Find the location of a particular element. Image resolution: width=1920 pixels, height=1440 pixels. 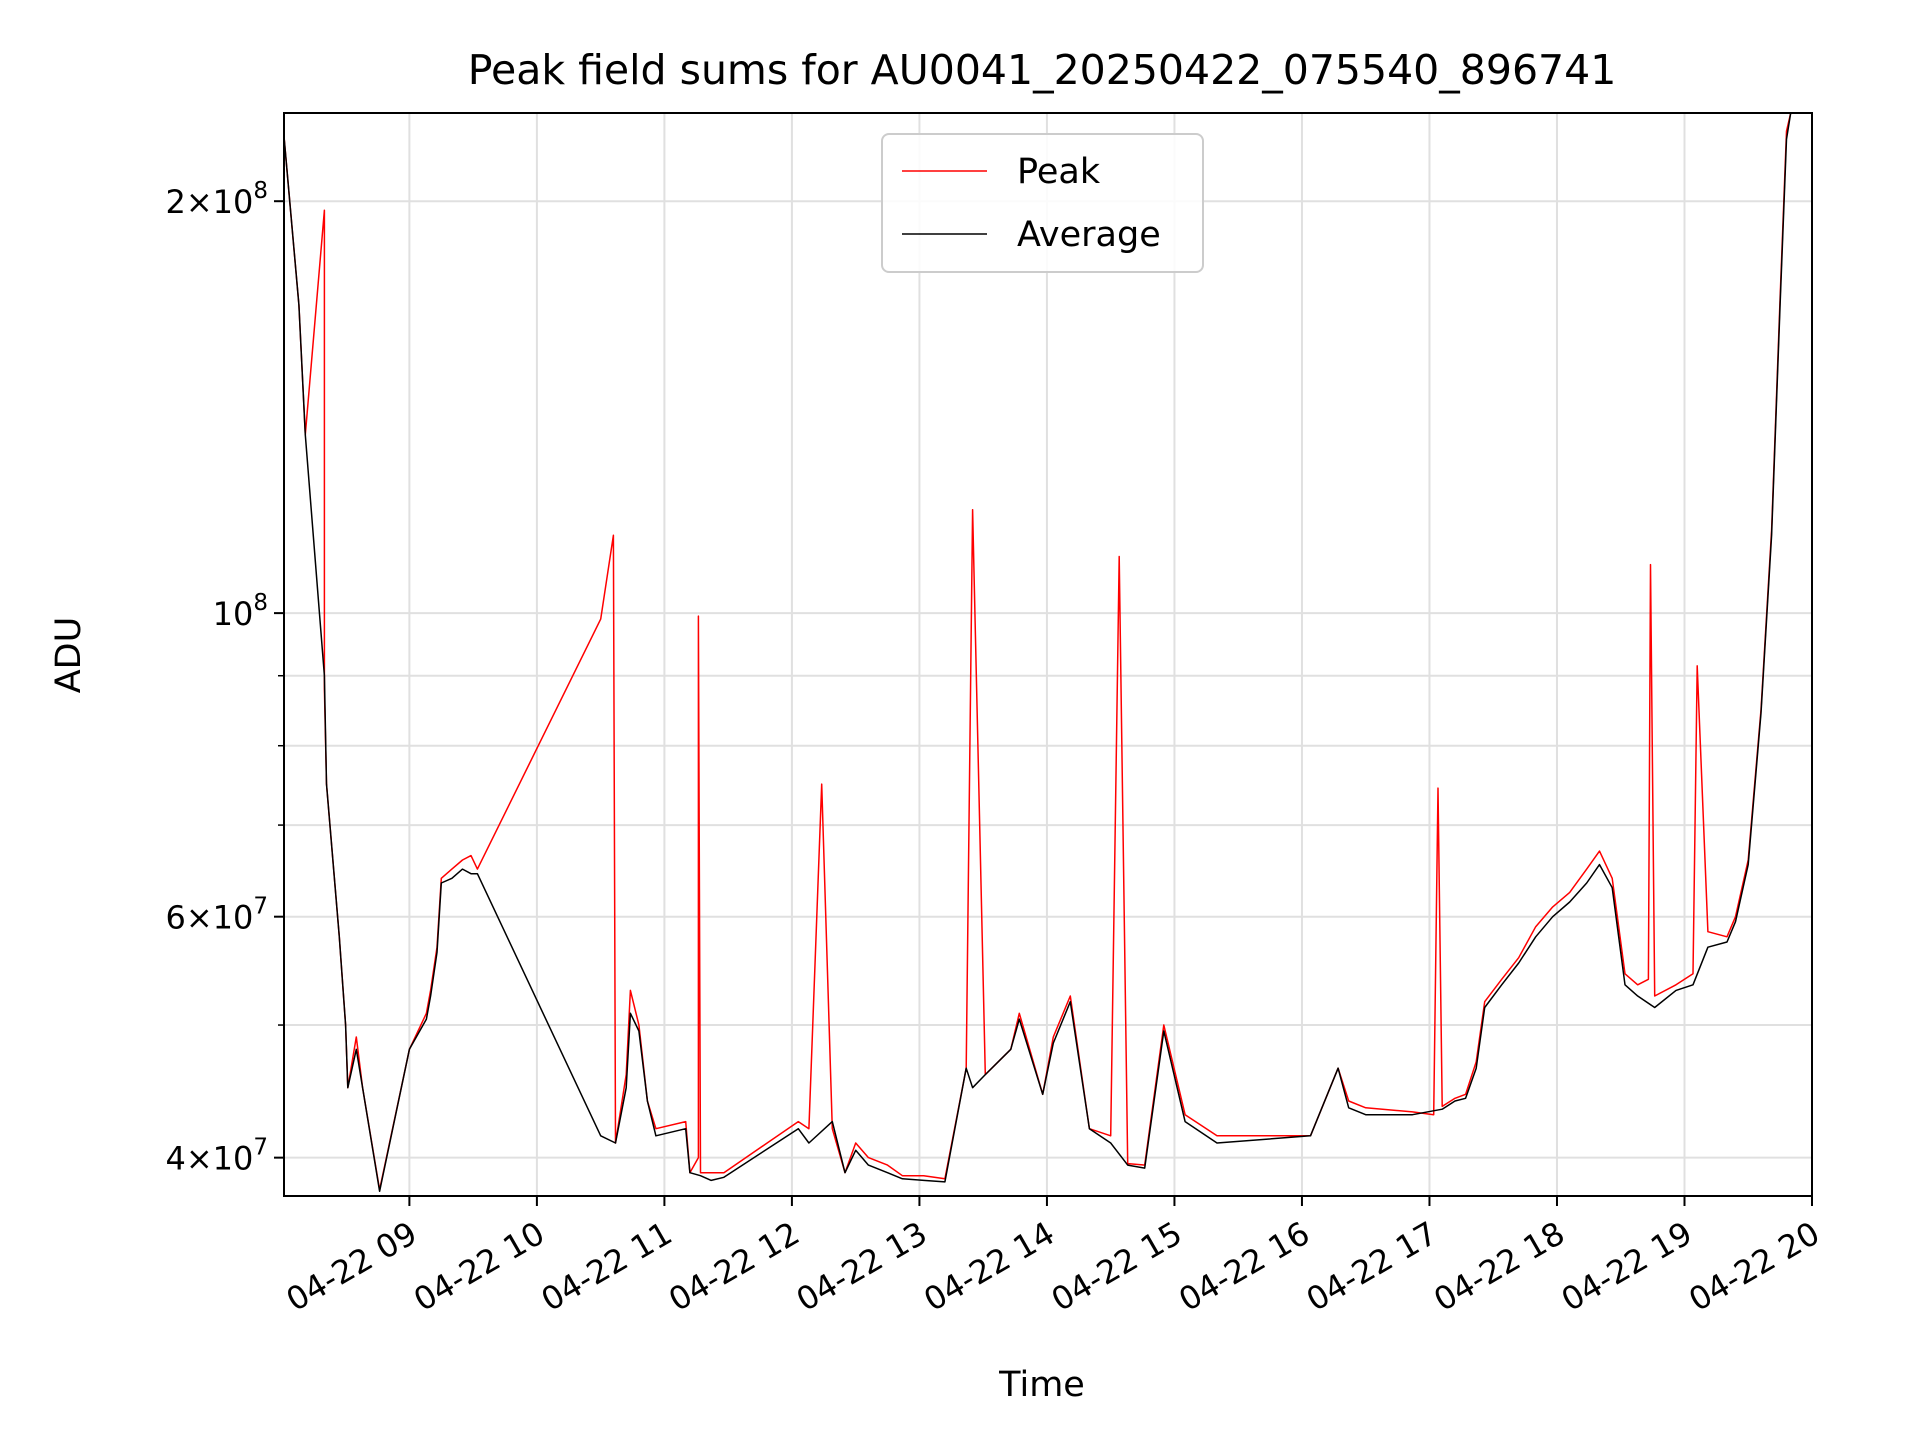

y-tick-label: 4×107 is located at coordinates (216, 1156).